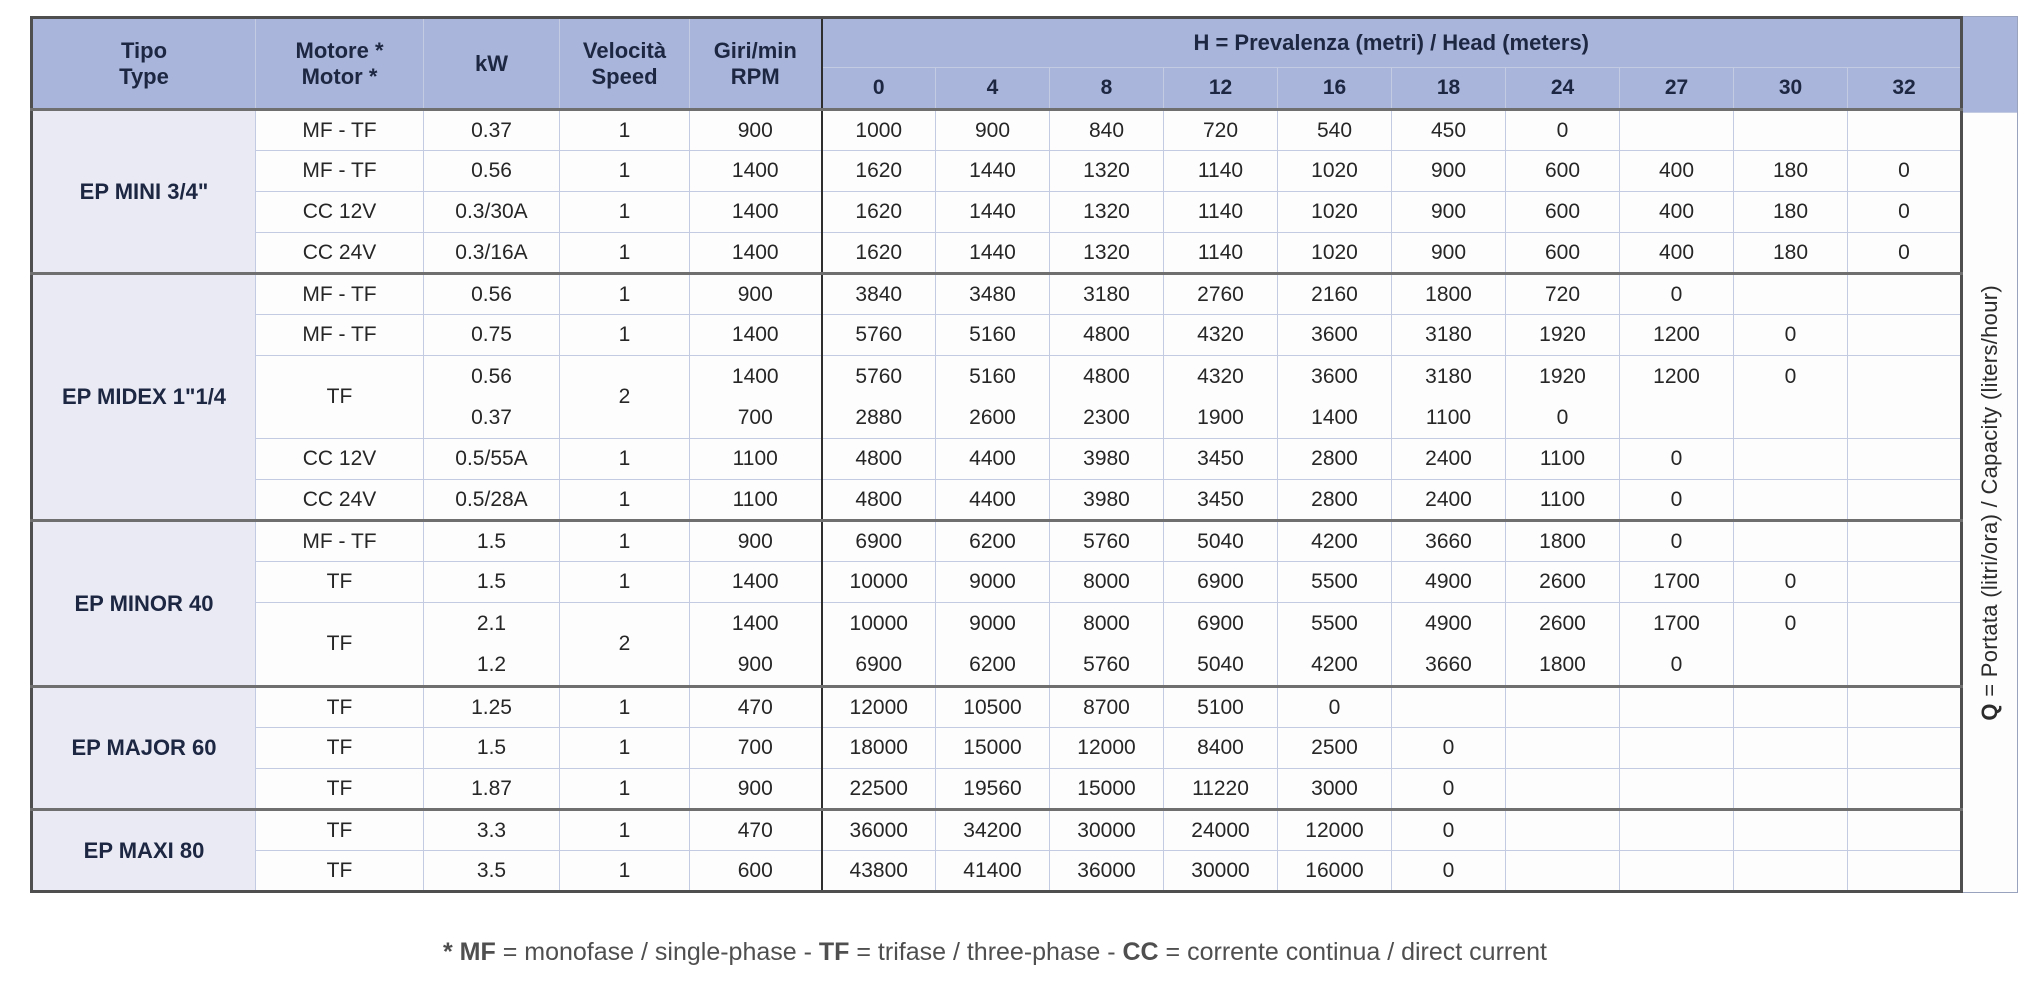  I want to click on kw-cell: 3.5, so click(491, 871).